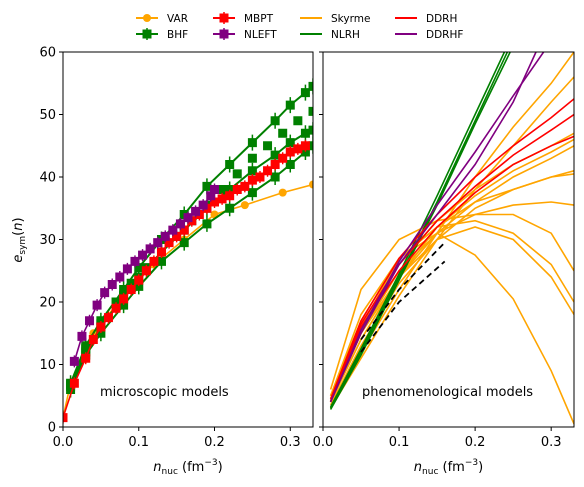  I want to click on legend-label: DDRH, so click(441, 19).